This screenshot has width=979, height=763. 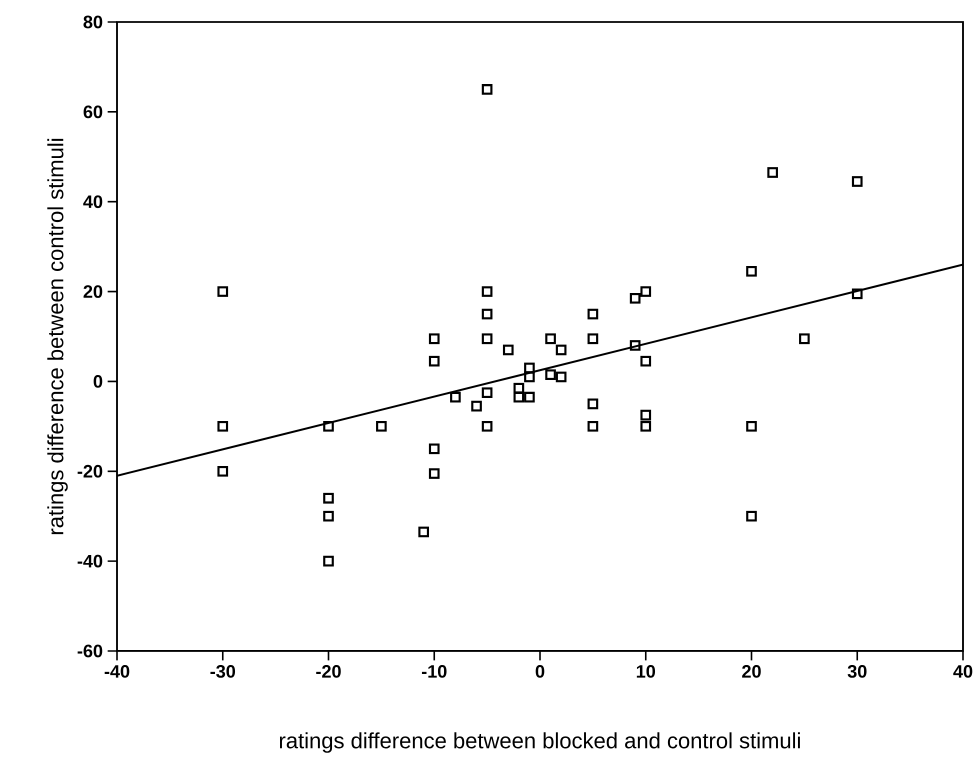 I want to click on y-tick-label: -60, so click(x=90, y=651).